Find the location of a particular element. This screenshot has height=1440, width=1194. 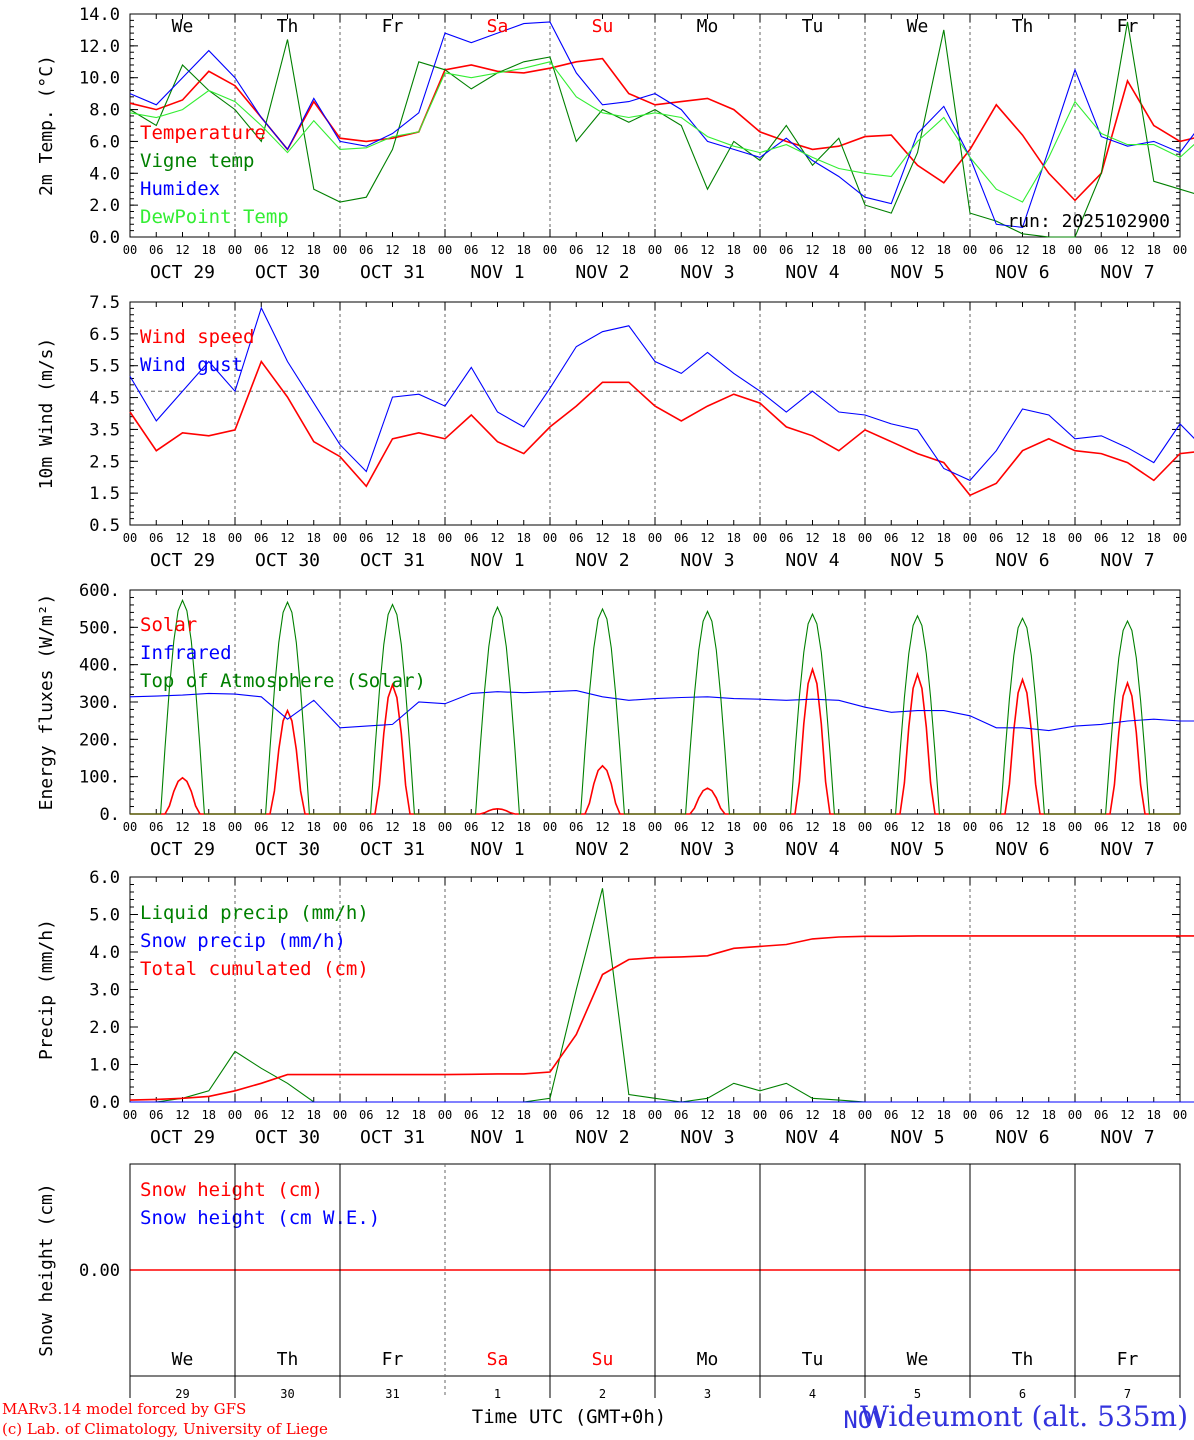

temp-ytick-label: 2.0 is located at coordinates (104, 206).